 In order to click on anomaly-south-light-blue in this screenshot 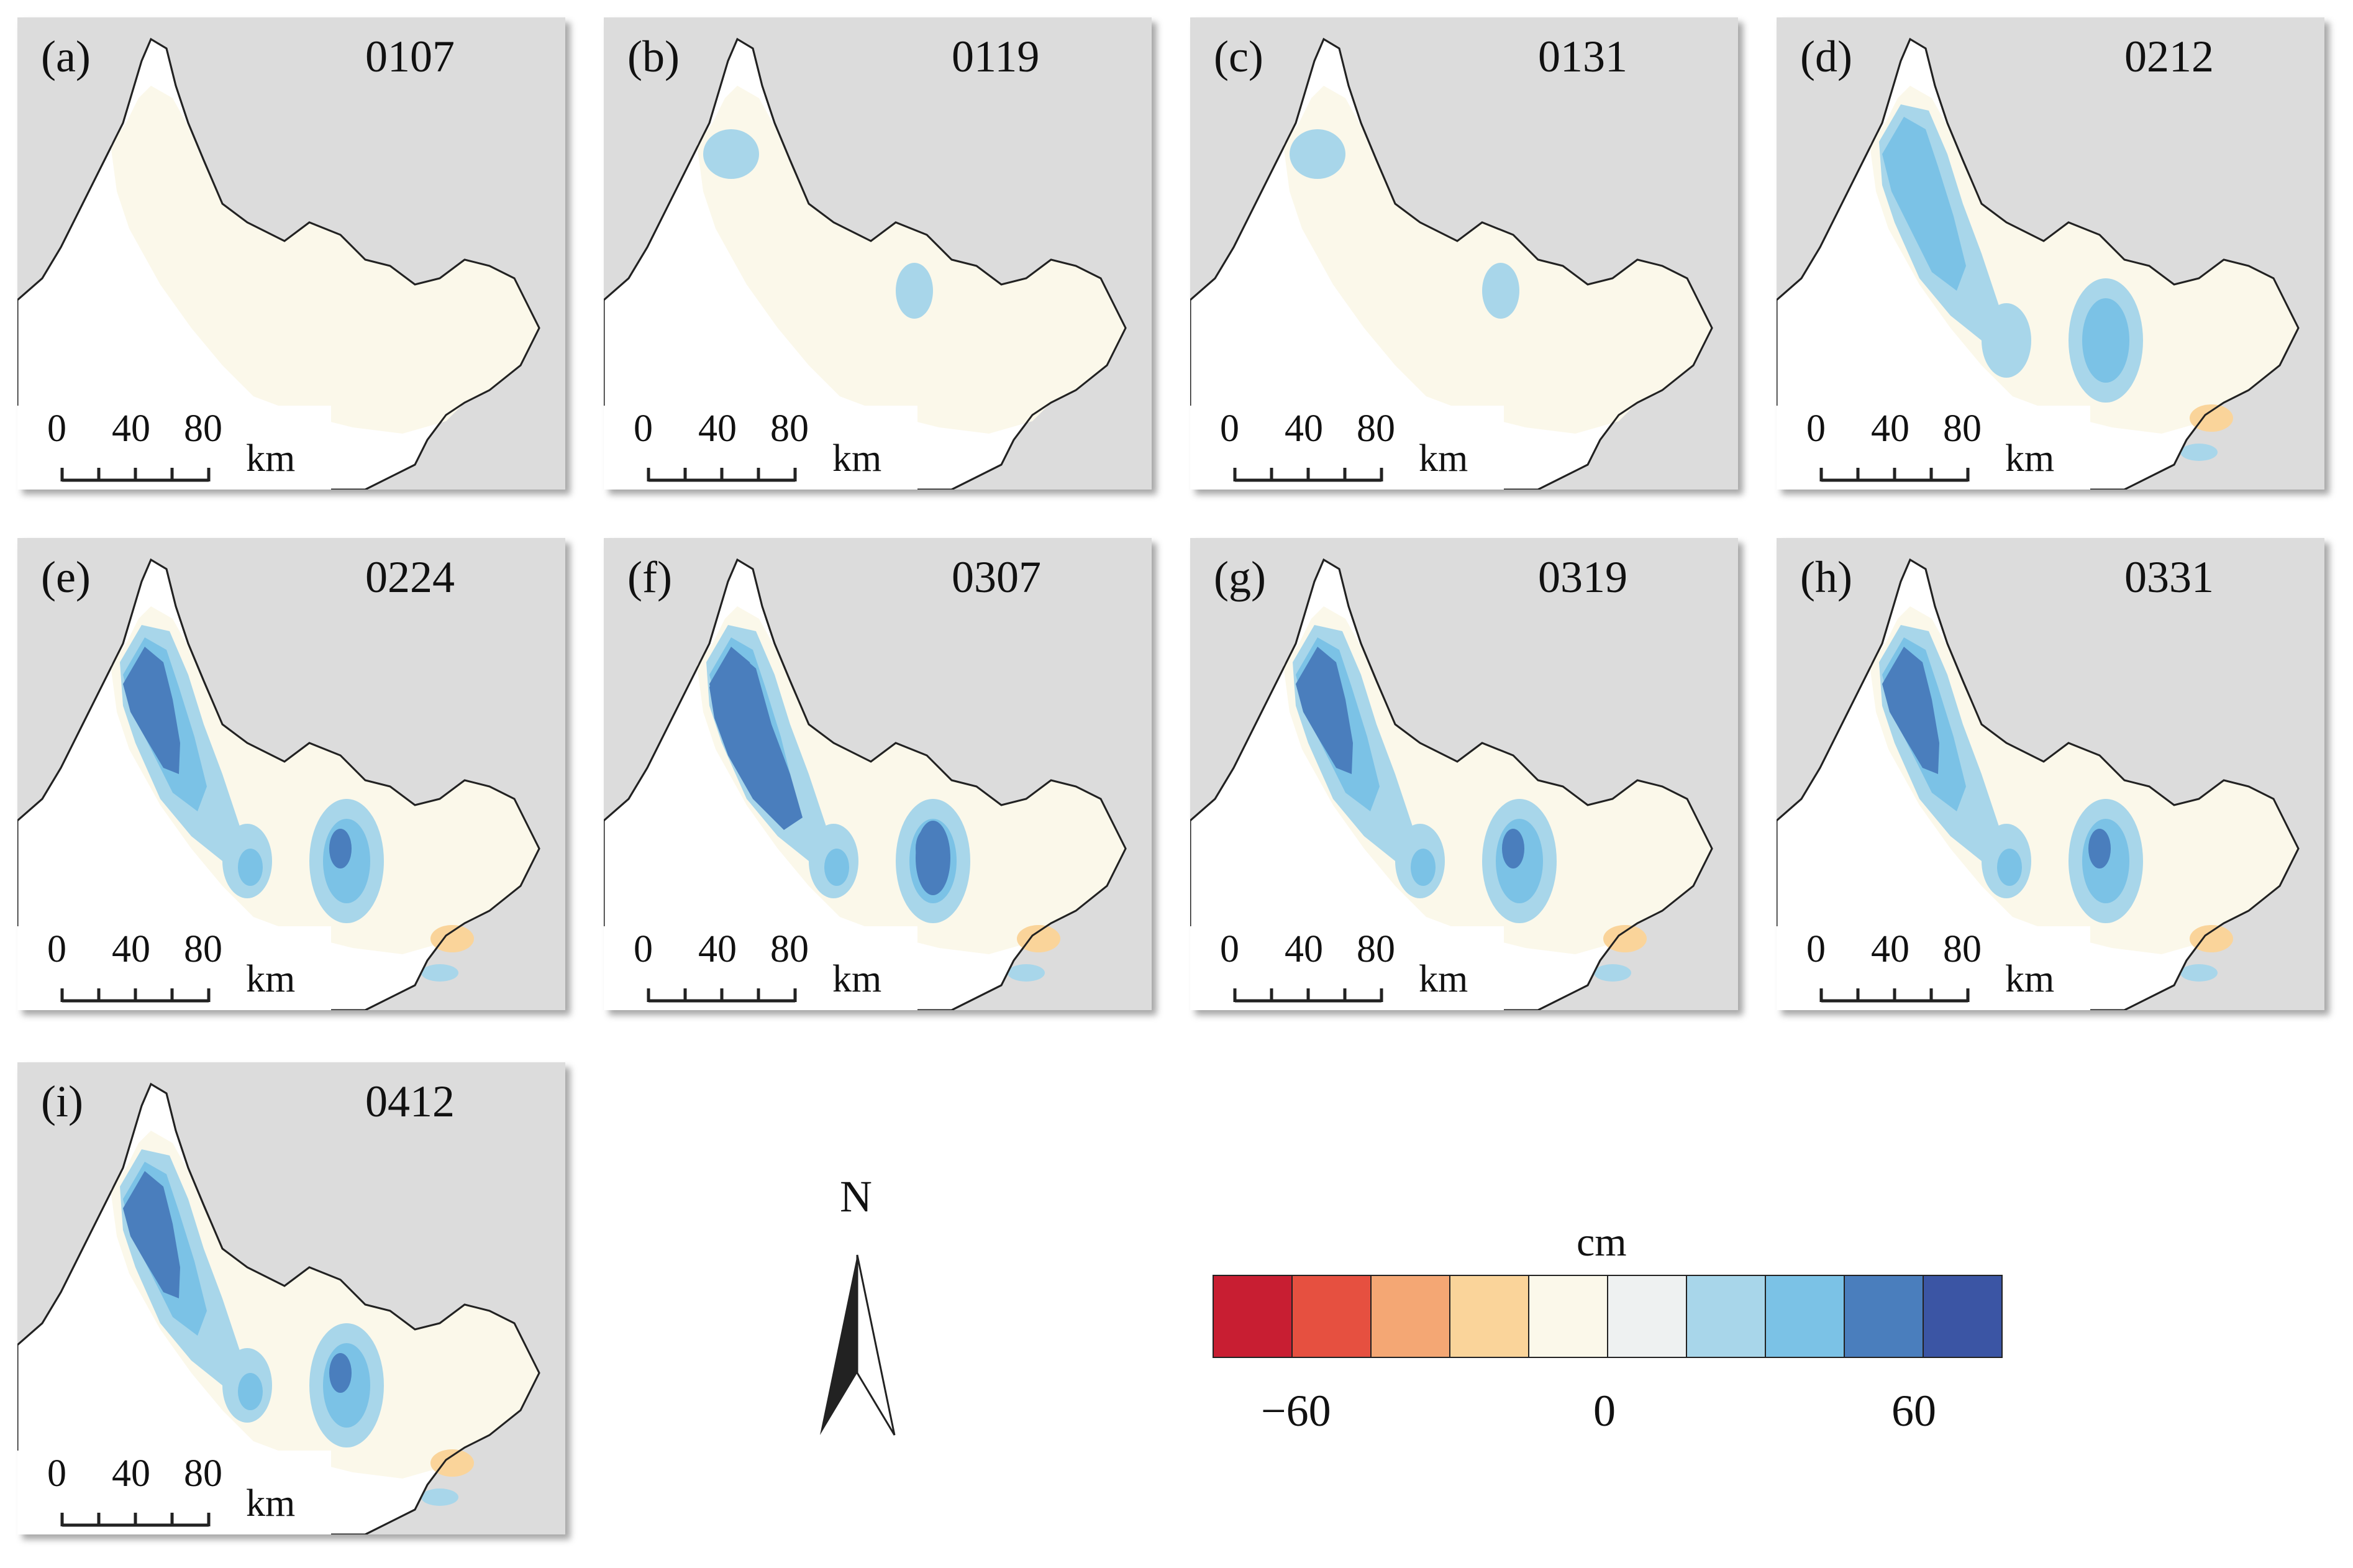, I will do `click(1026, 973)`.